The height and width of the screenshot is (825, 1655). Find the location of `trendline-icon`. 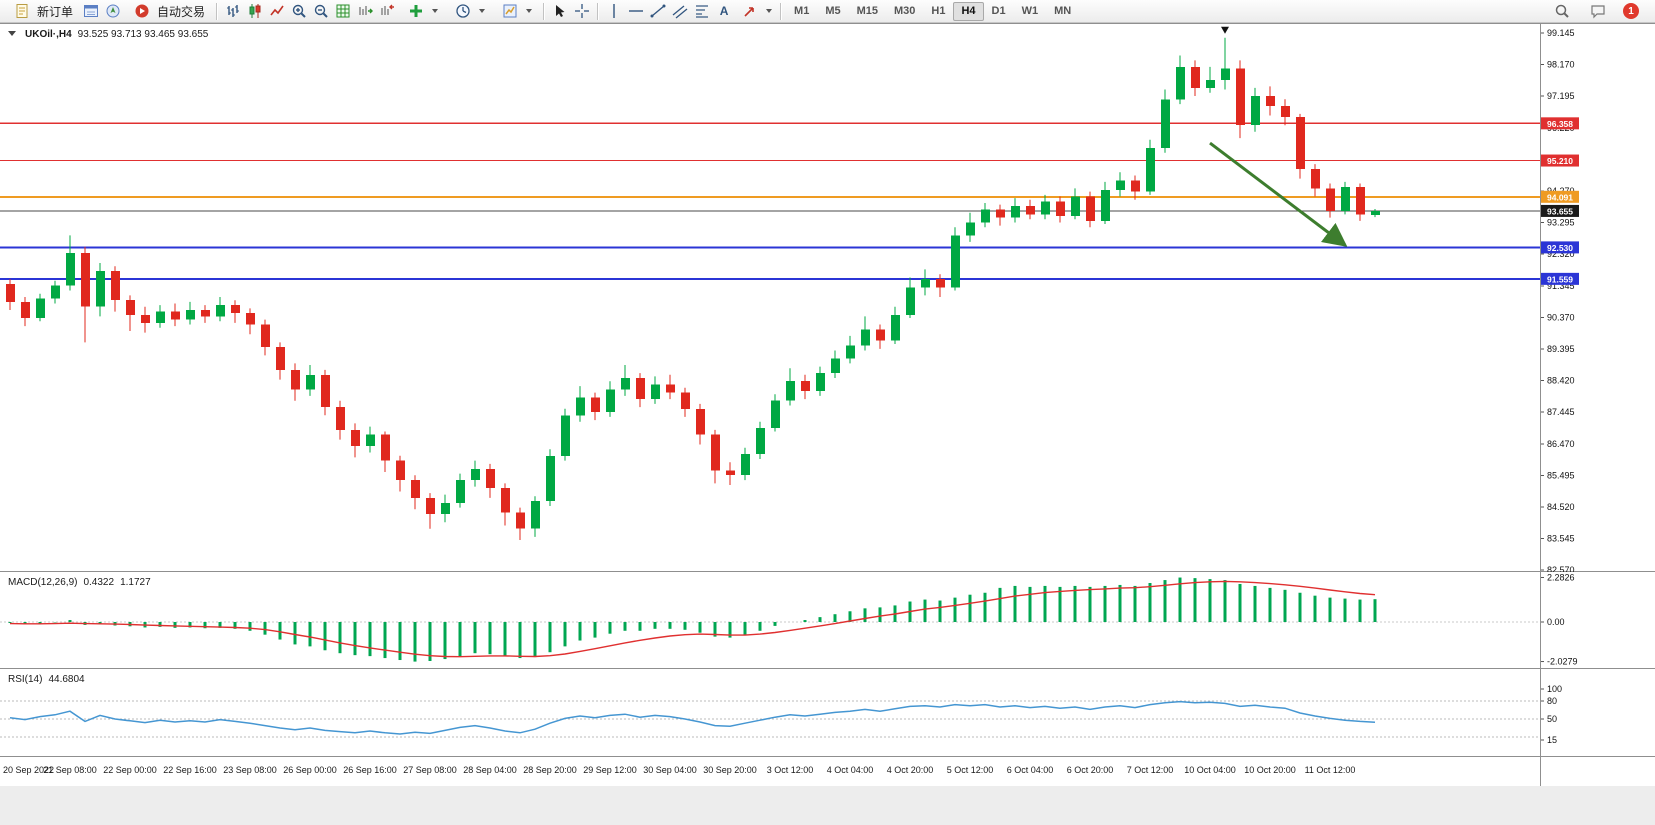

trendline-icon is located at coordinates (658, 11).